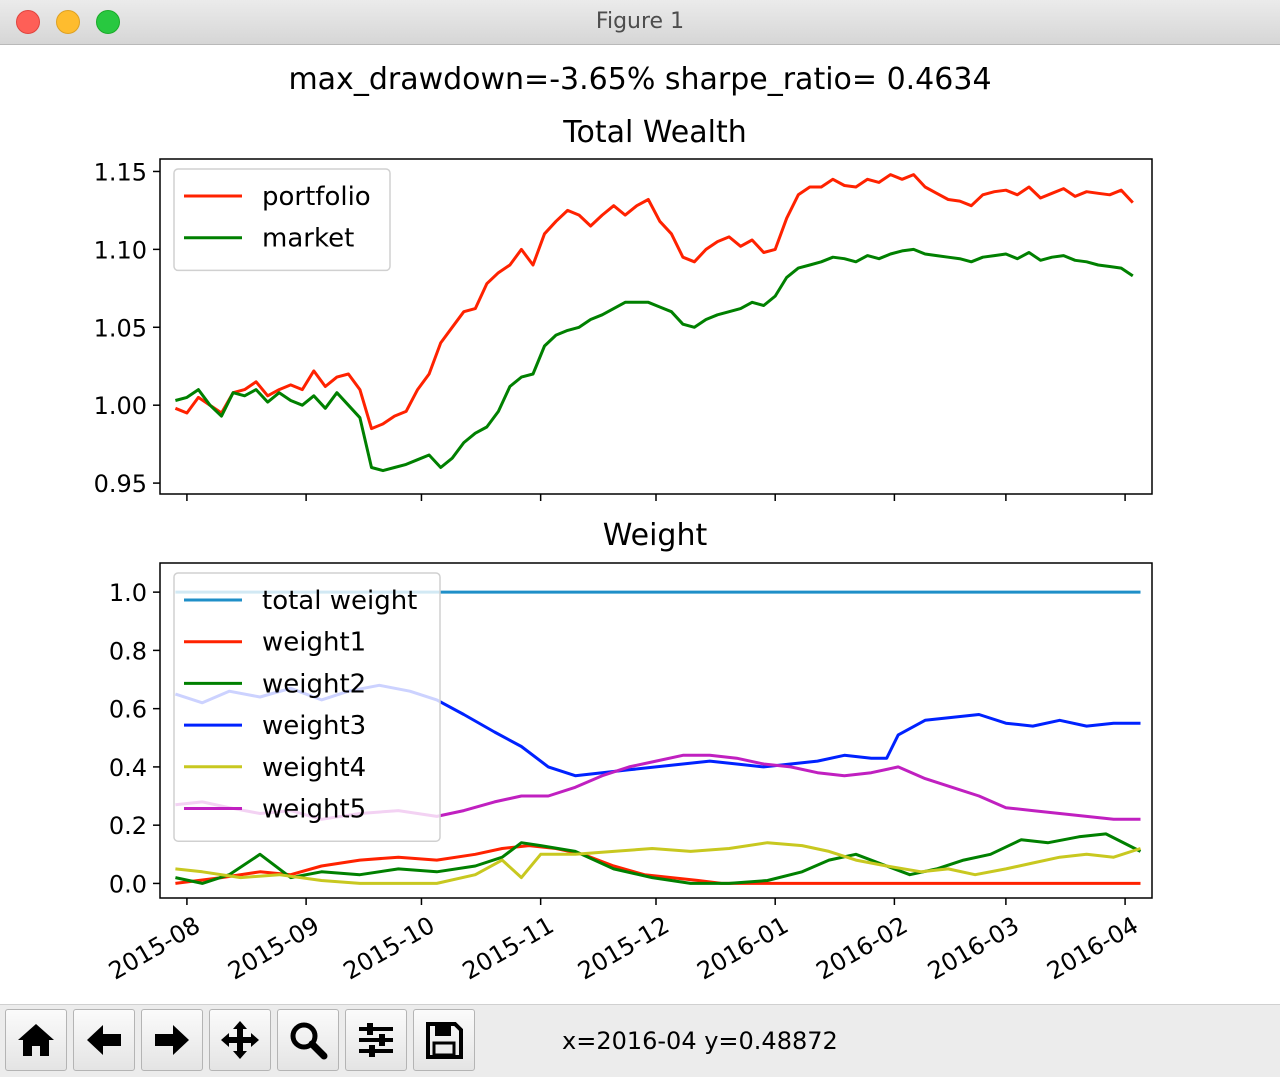  I want to click on sliders-icon, so click(376, 1040).